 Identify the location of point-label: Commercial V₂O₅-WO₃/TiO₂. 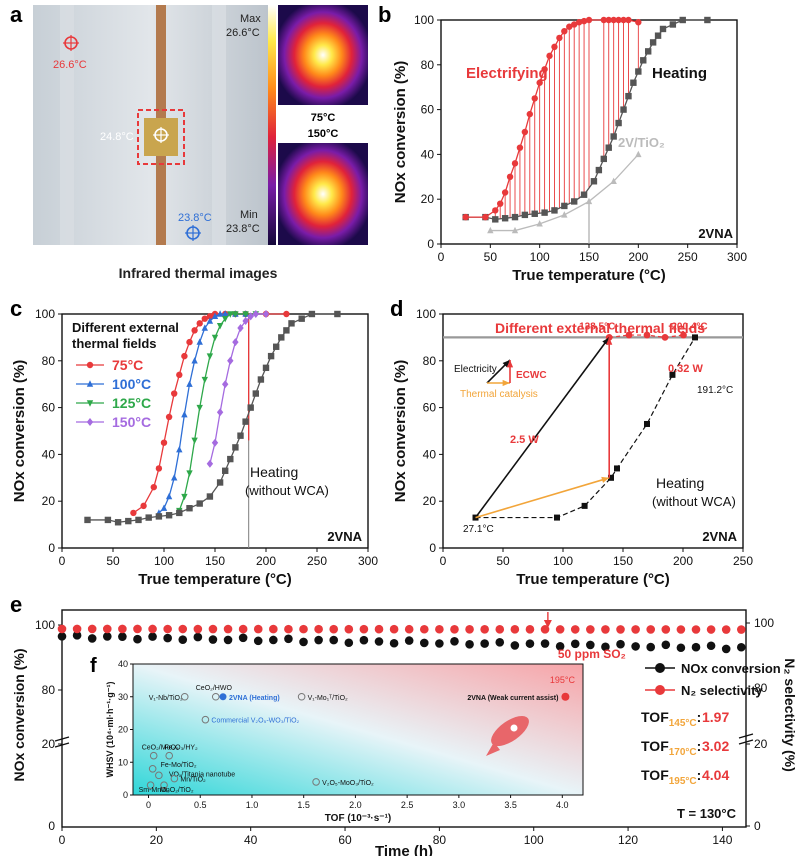
(255, 721).